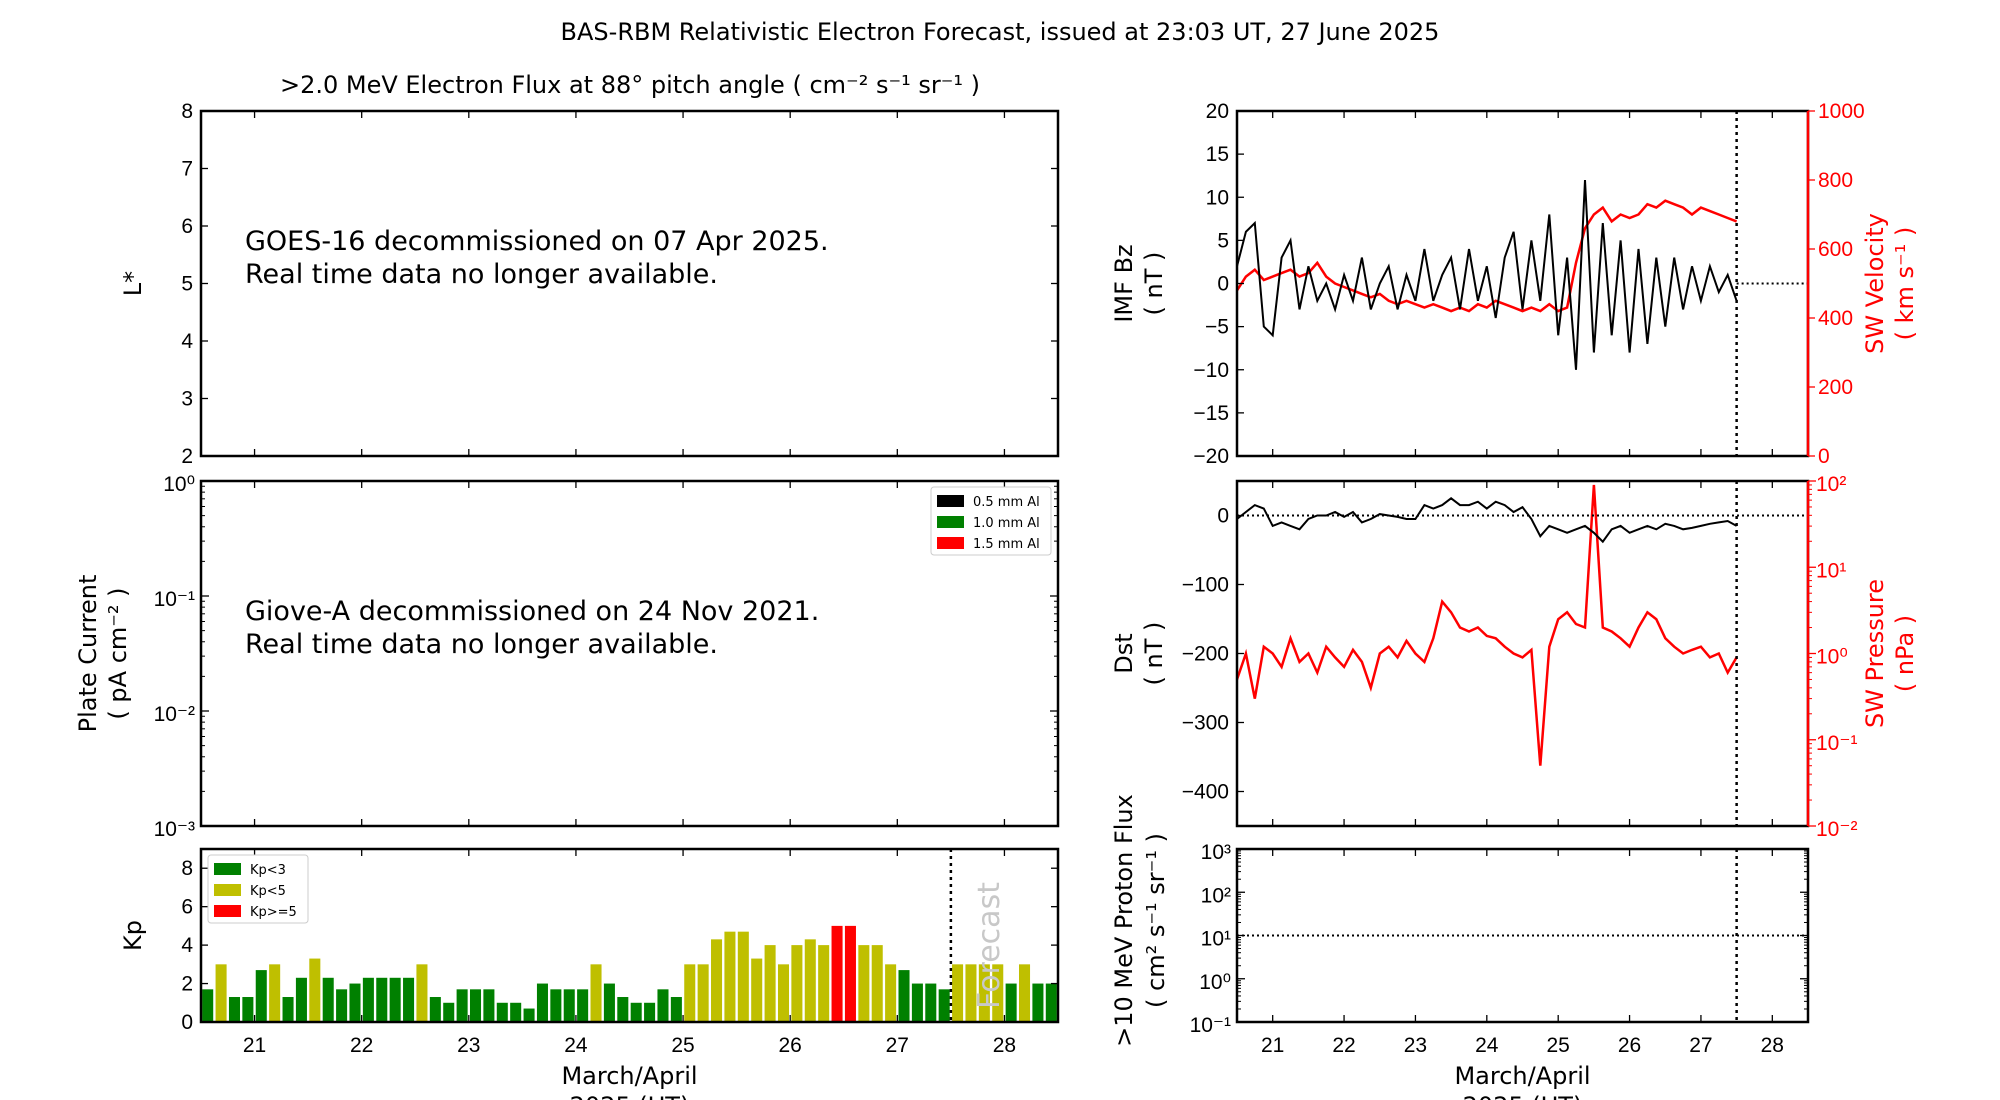  Describe the element at coordinates (187, 456) in the screenshot. I see `electron-flux-y-tick-label: 2` at that location.